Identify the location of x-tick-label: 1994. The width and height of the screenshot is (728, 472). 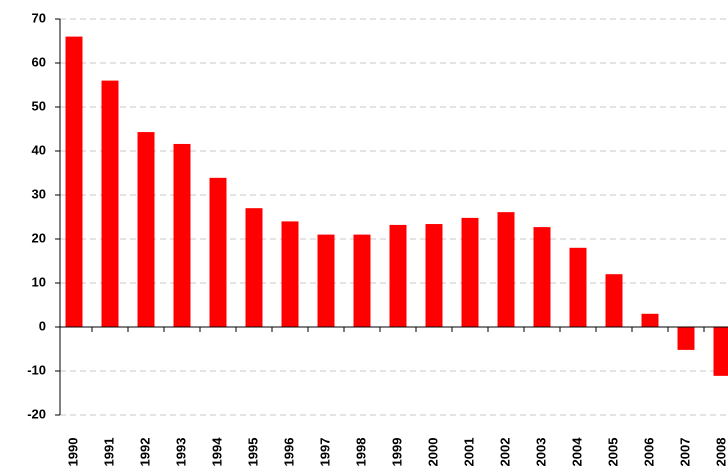
(216, 452).